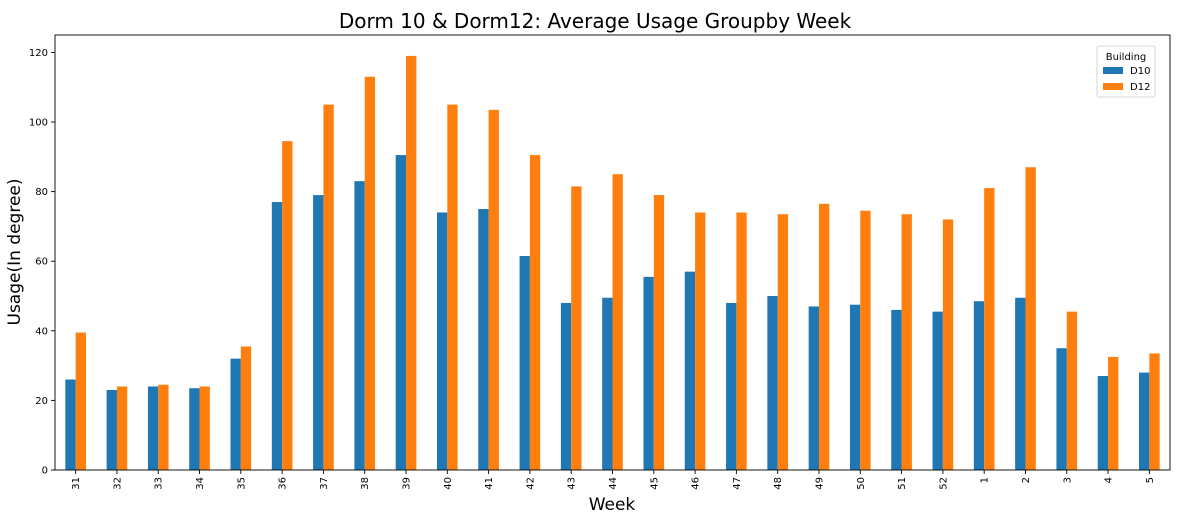  What do you see at coordinates (365, 483) in the screenshot?
I see `x-tick-label: 38` at bounding box center [365, 483].